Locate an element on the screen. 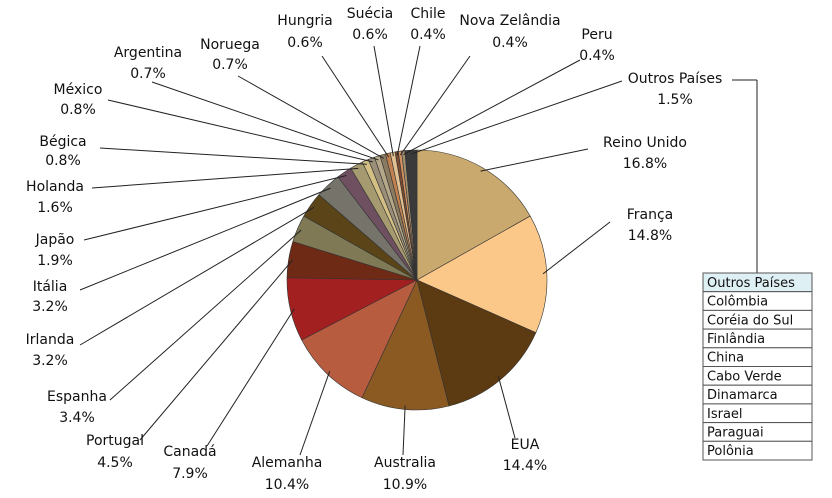  slice-label: EUA is located at coordinates (525, 445).